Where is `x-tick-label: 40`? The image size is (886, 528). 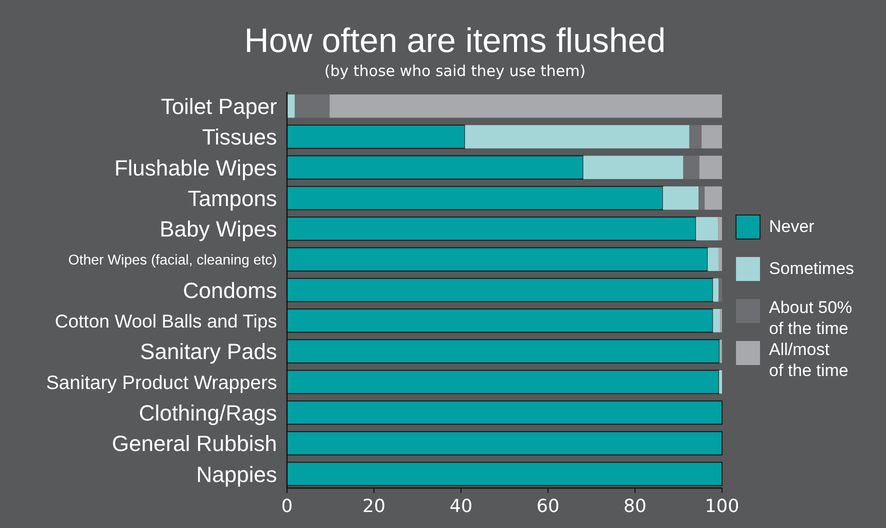
x-tick-label: 40 is located at coordinates (461, 506).